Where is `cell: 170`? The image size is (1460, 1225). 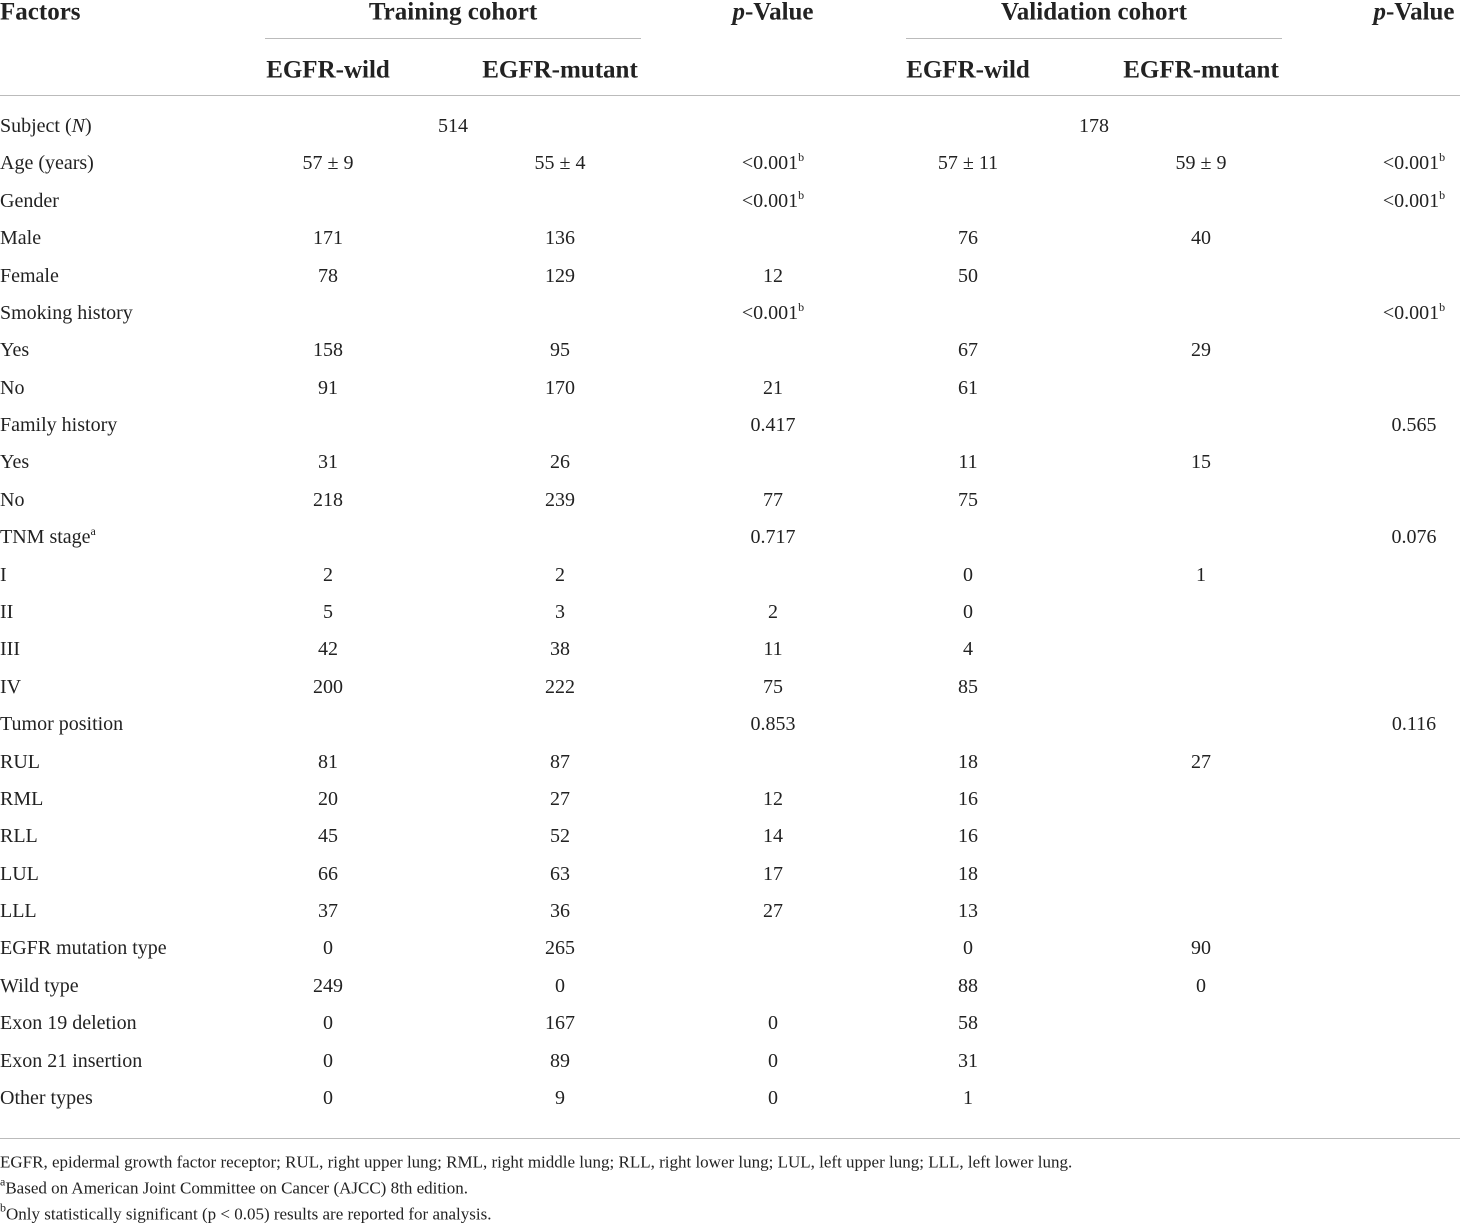 cell: 170 is located at coordinates (560, 387).